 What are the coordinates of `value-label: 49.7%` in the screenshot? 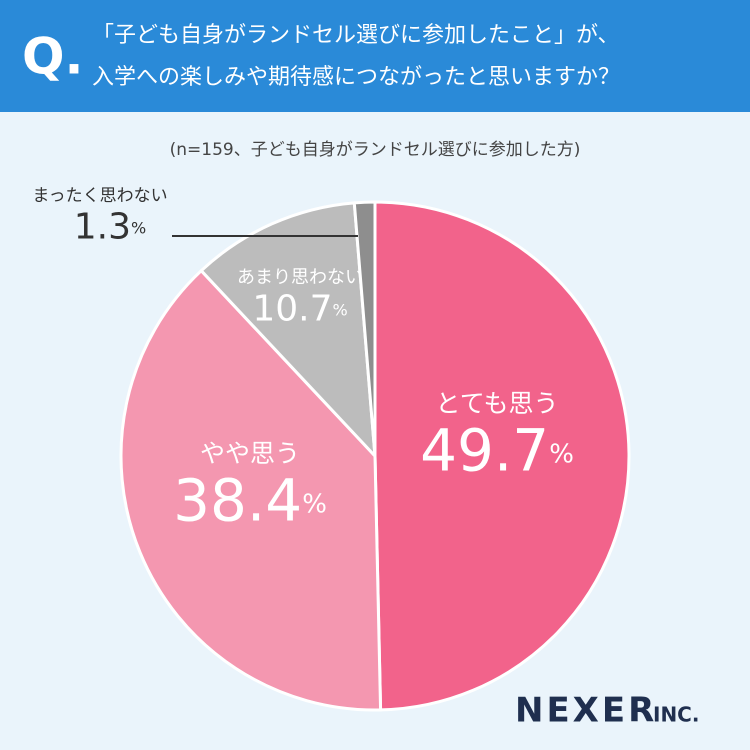 It's located at (497, 450).